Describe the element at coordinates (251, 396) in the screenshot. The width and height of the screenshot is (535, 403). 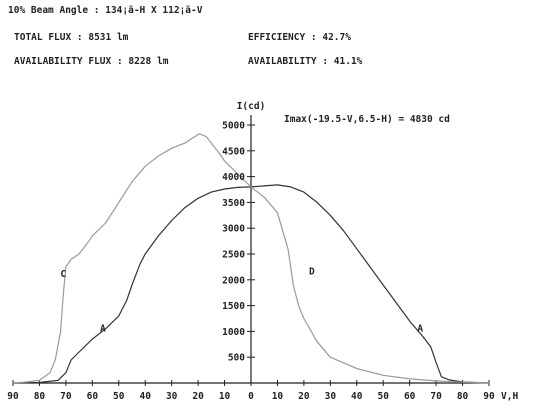
I see `x-tick-label: 0` at that location.